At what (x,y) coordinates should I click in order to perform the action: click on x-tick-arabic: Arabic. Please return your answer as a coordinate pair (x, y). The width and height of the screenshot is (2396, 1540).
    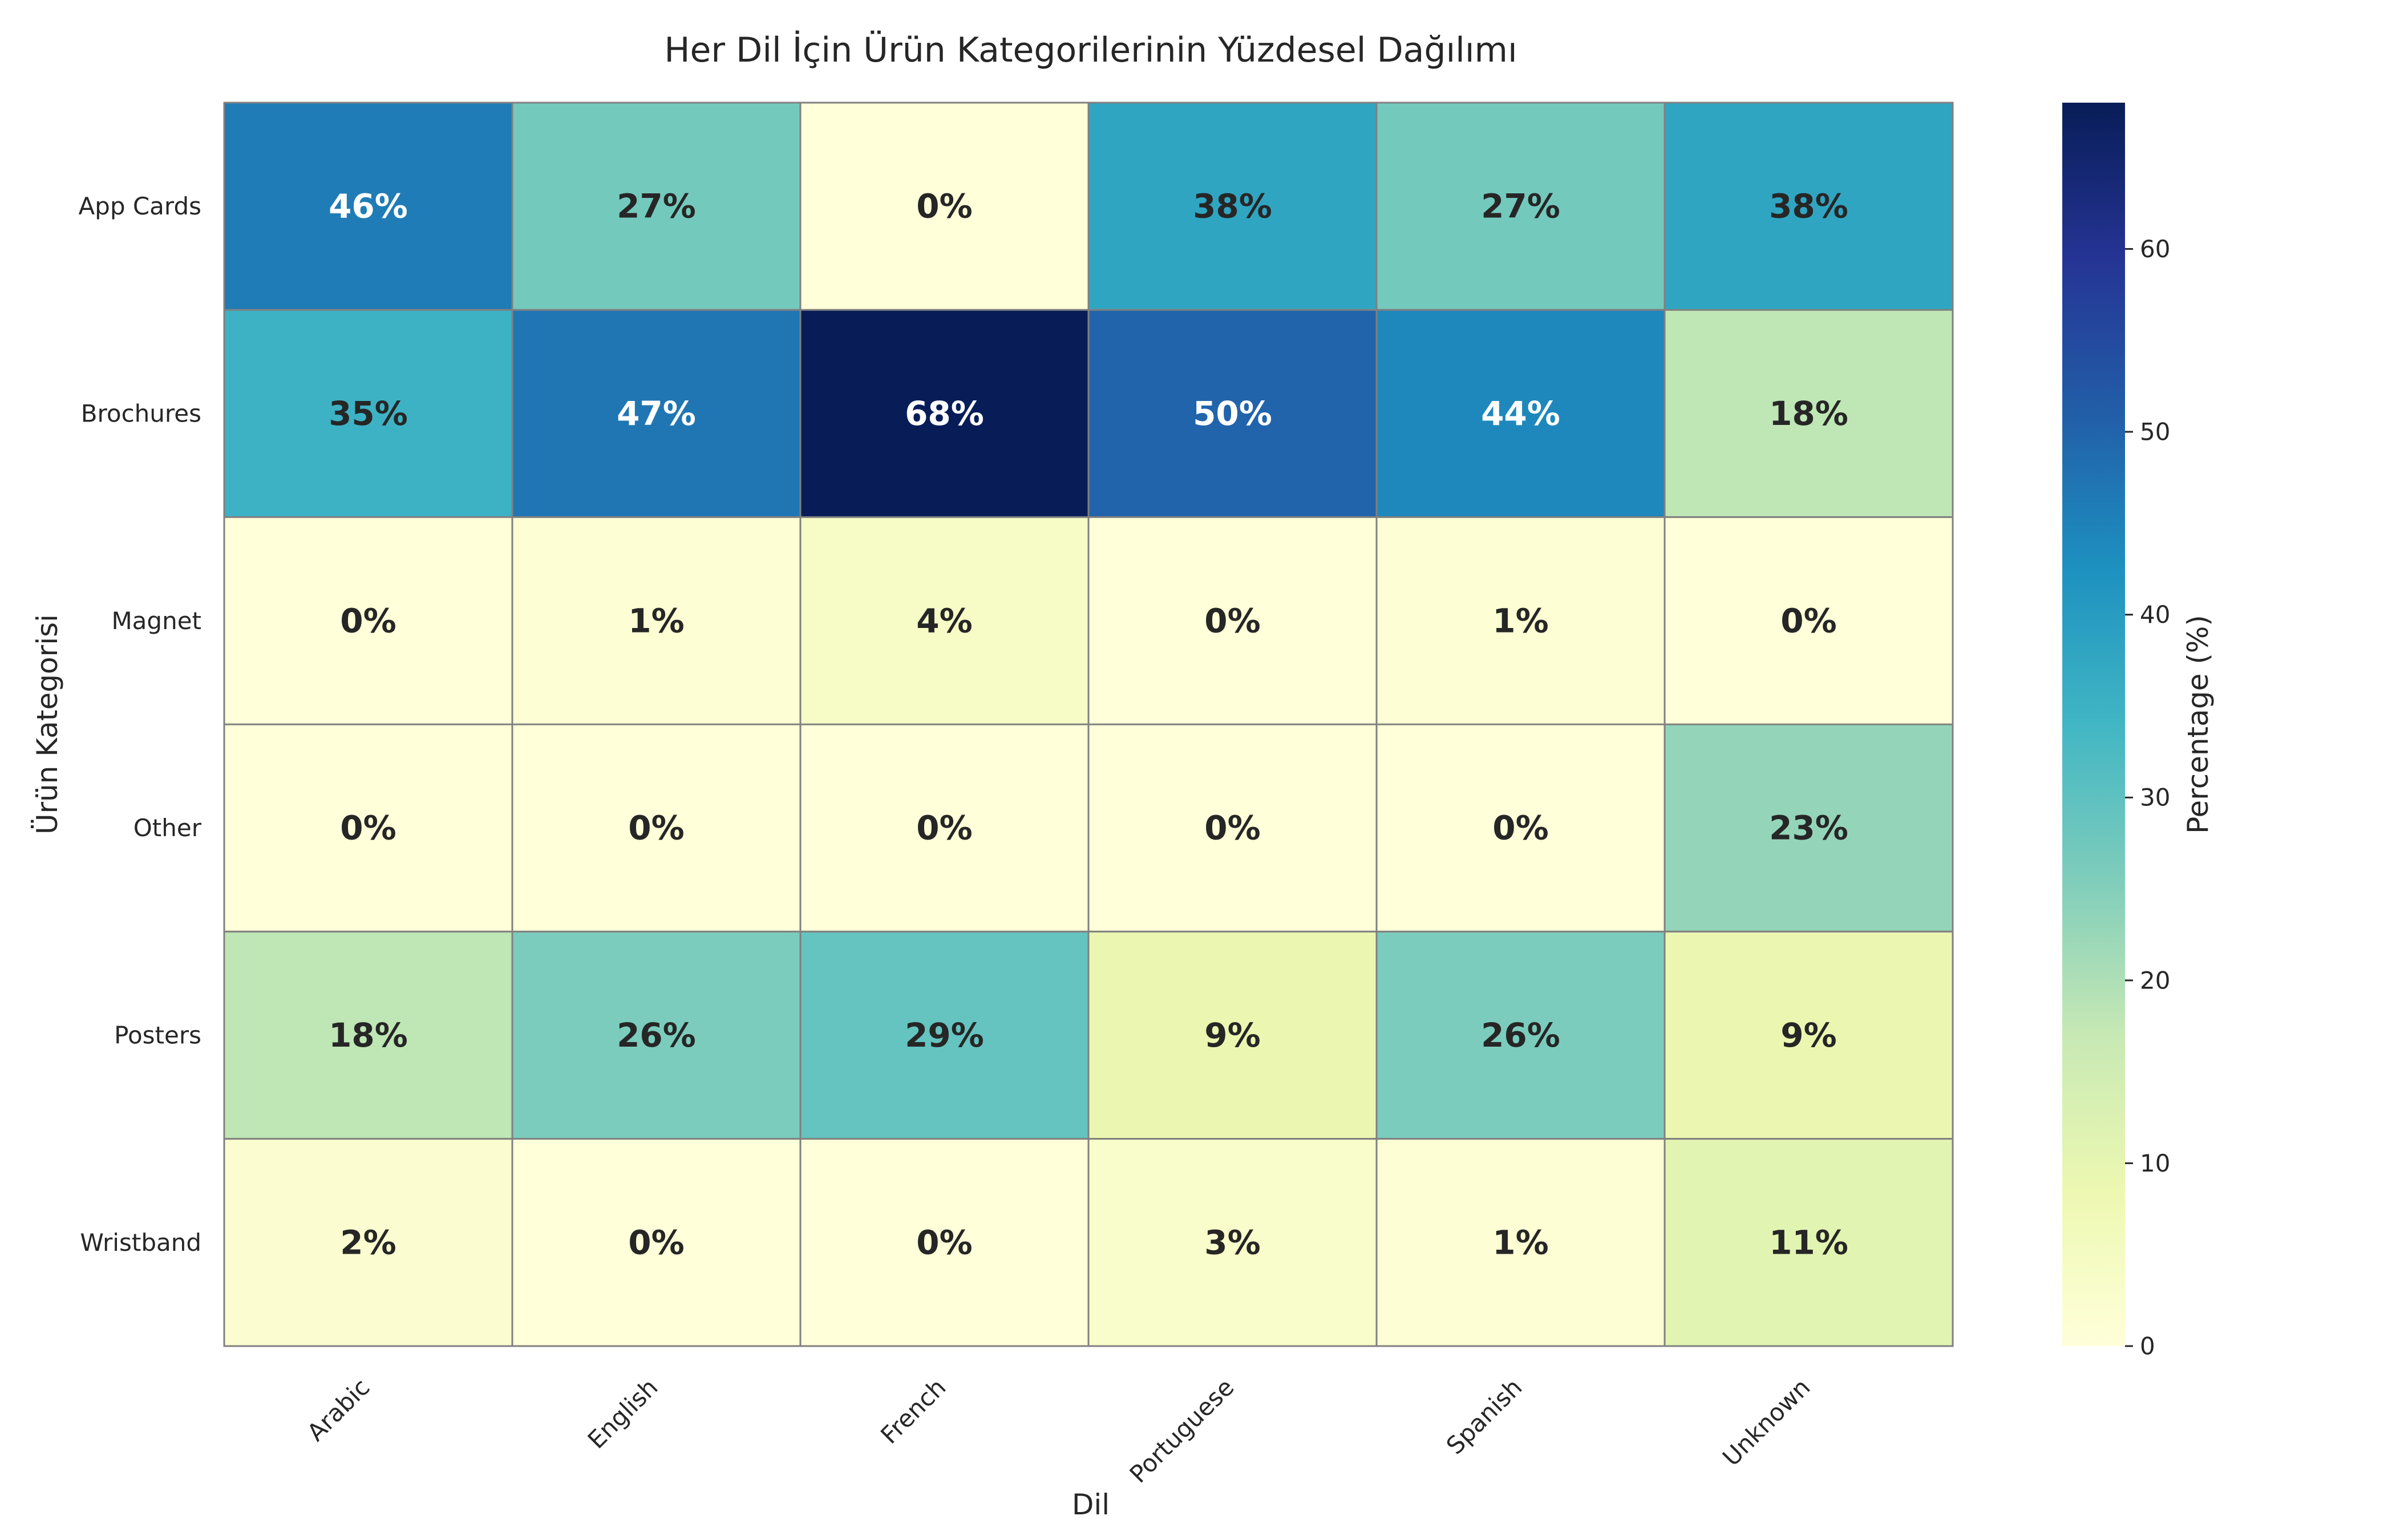
    Looking at the image, I should click on (338, 1409).